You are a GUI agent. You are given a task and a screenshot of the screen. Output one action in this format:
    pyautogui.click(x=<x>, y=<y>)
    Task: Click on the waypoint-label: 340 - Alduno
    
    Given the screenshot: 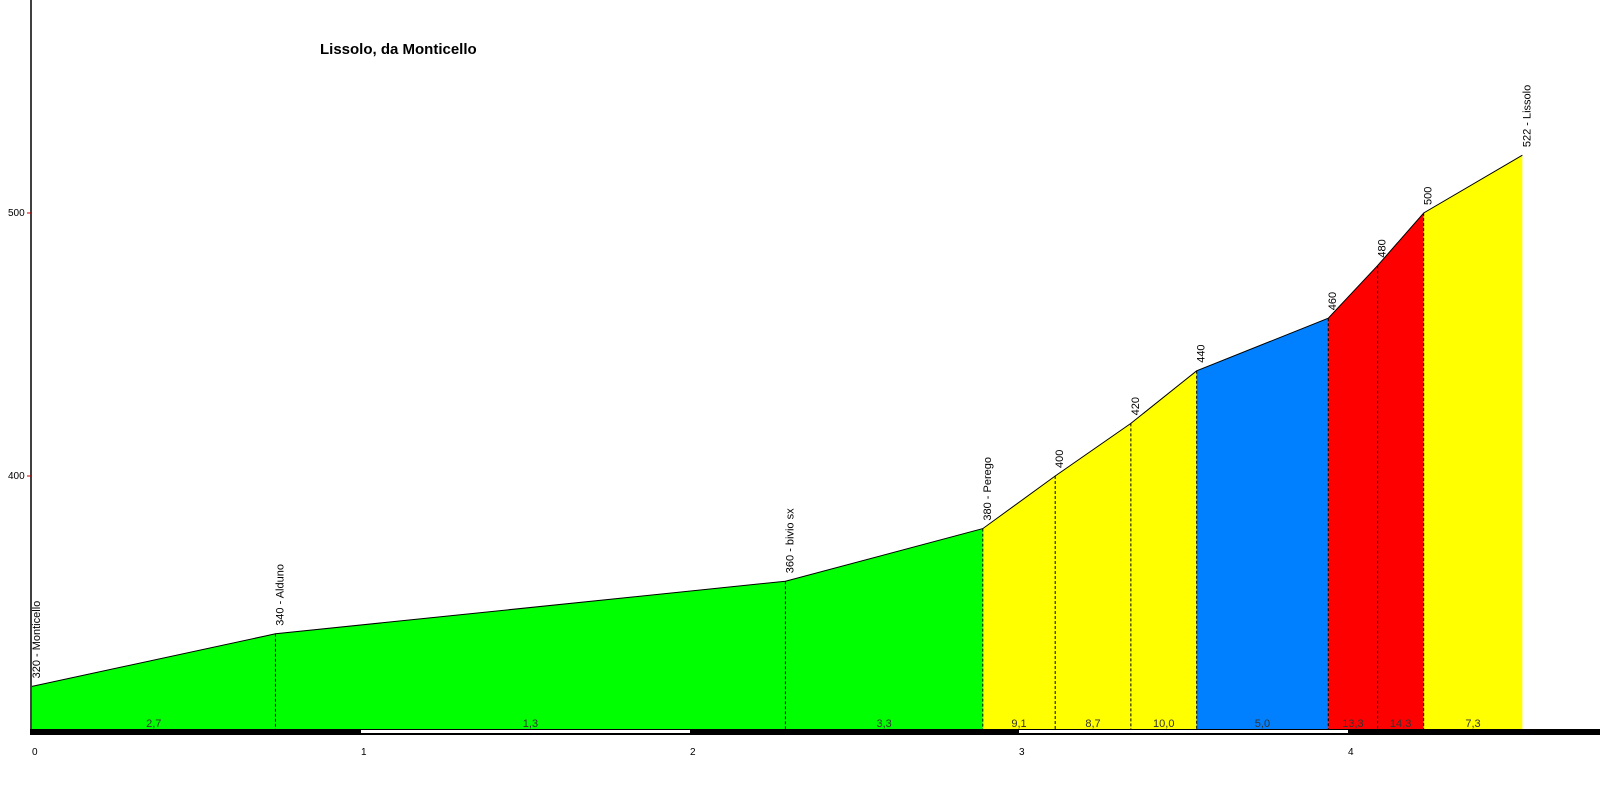 What is the action you would take?
    pyautogui.click(x=280, y=595)
    